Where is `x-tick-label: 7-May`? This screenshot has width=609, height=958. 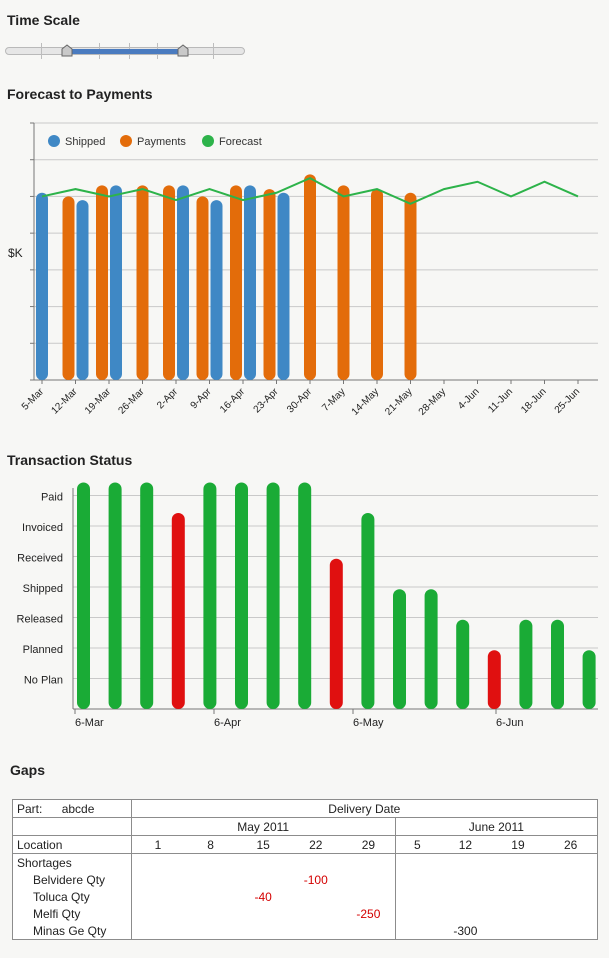 x-tick-label: 7-May is located at coordinates (333, 399).